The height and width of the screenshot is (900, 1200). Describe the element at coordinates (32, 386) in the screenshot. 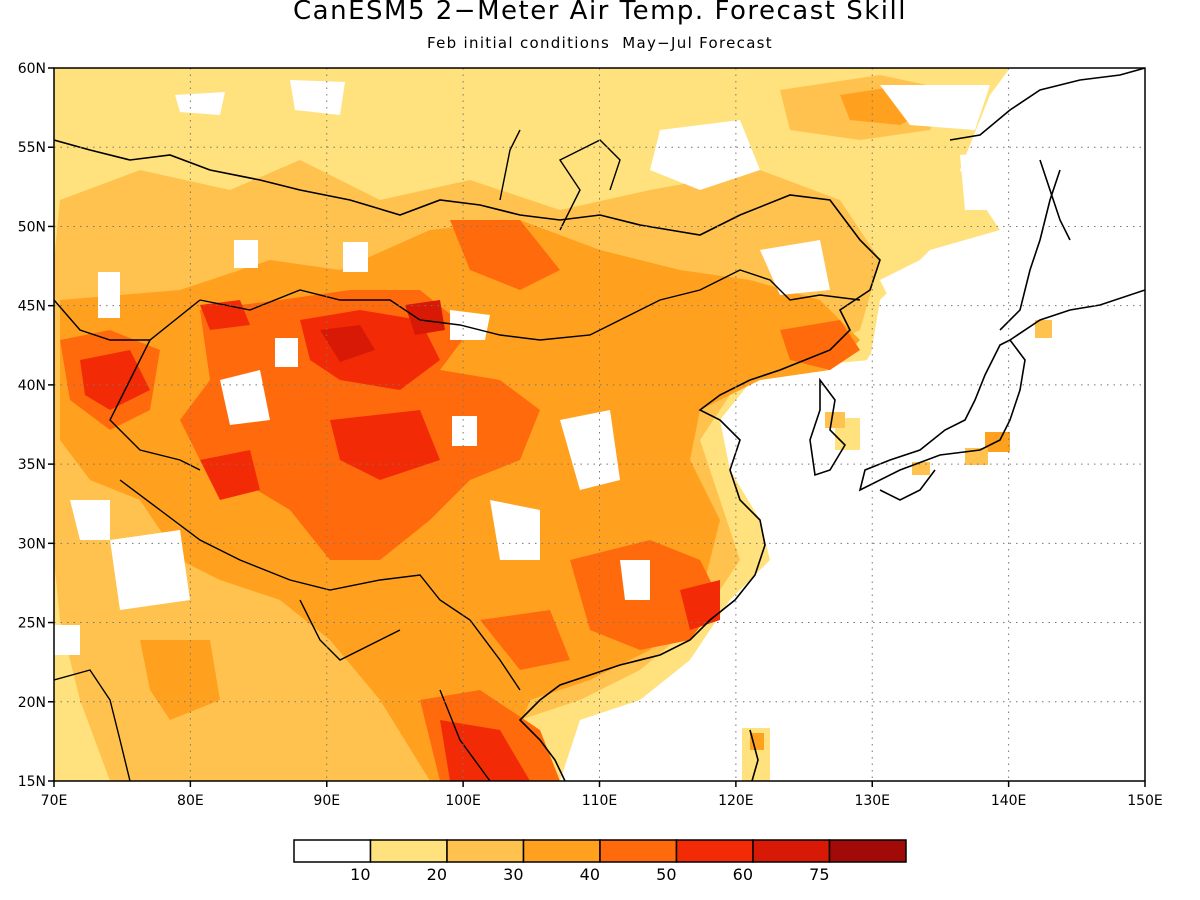

I see `y-tick-label: 40N` at that location.